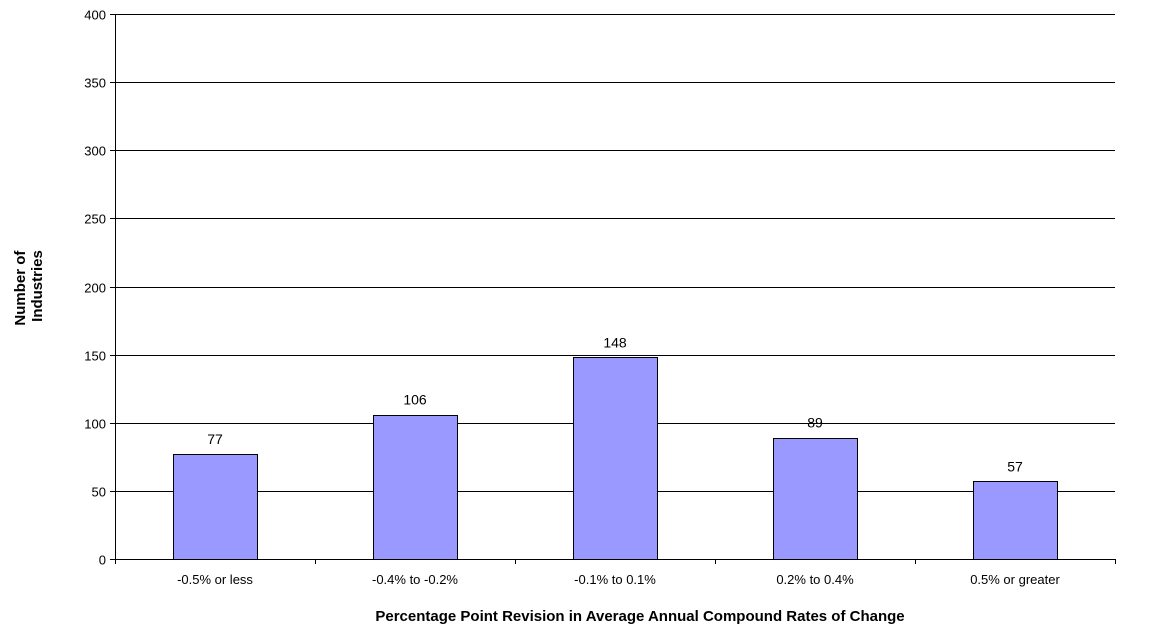  What do you see at coordinates (615, 342) in the screenshot?
I see `data-label: 148` at bounding box center [615, 342].